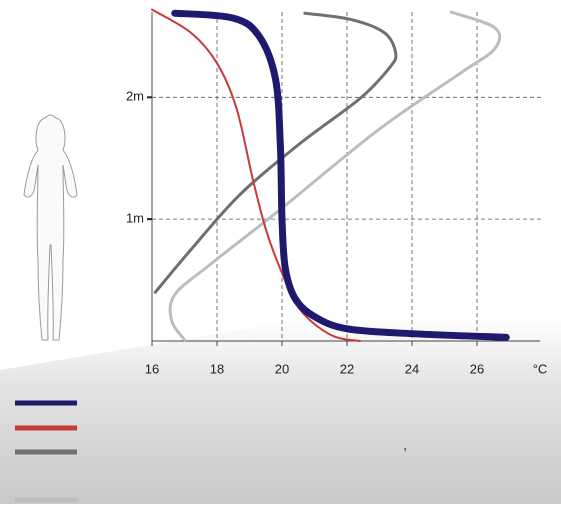  I want to click on y-tick-label: 1m, so click(135, 218).